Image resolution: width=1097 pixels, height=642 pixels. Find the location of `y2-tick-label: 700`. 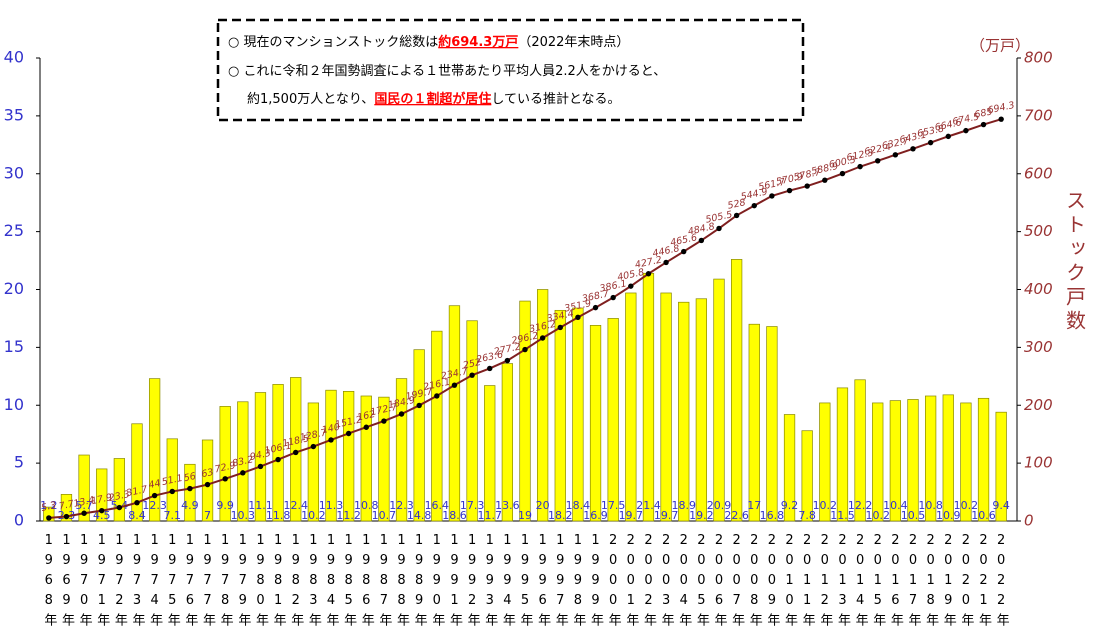

y2-tick-label: 700 is located at coordinates (1038, 115).